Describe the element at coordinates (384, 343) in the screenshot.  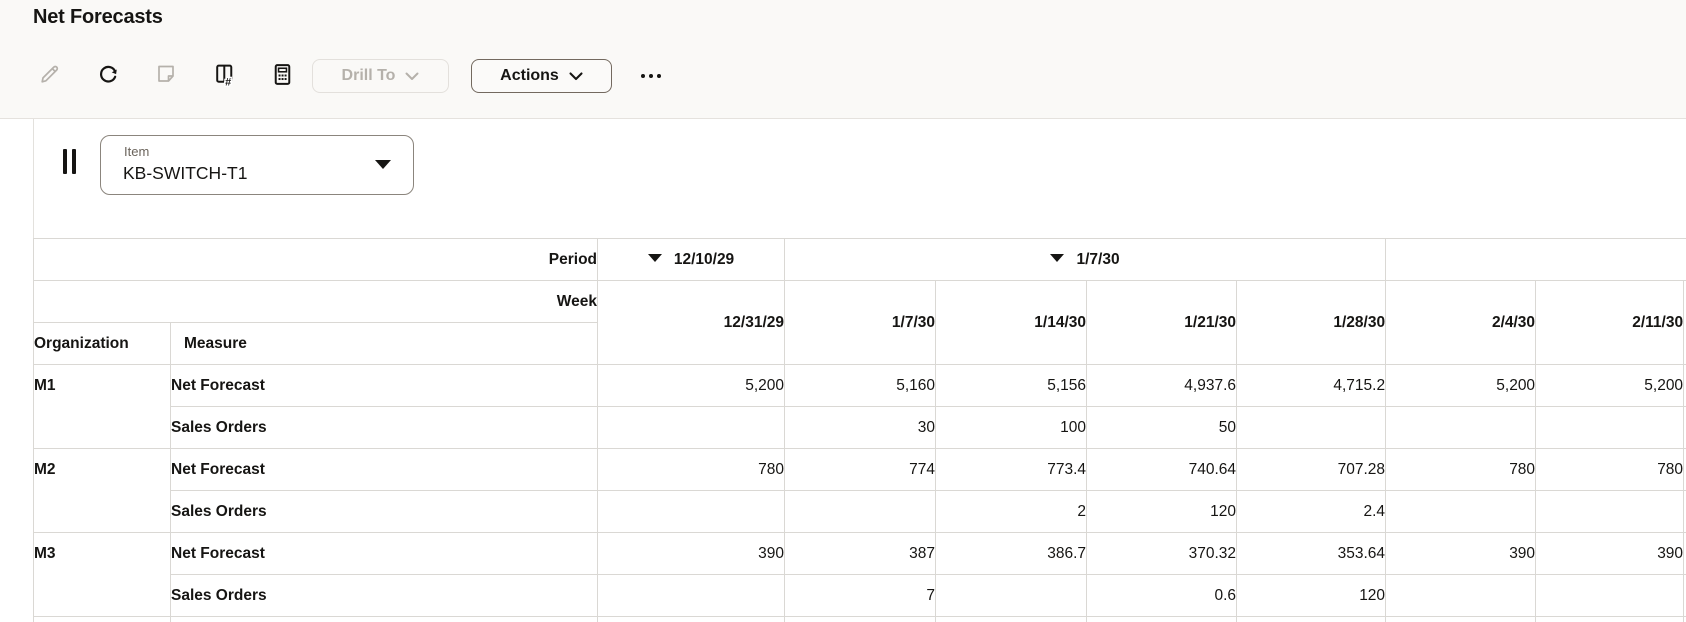
I see `measure-axis-label: Measure` at that location.